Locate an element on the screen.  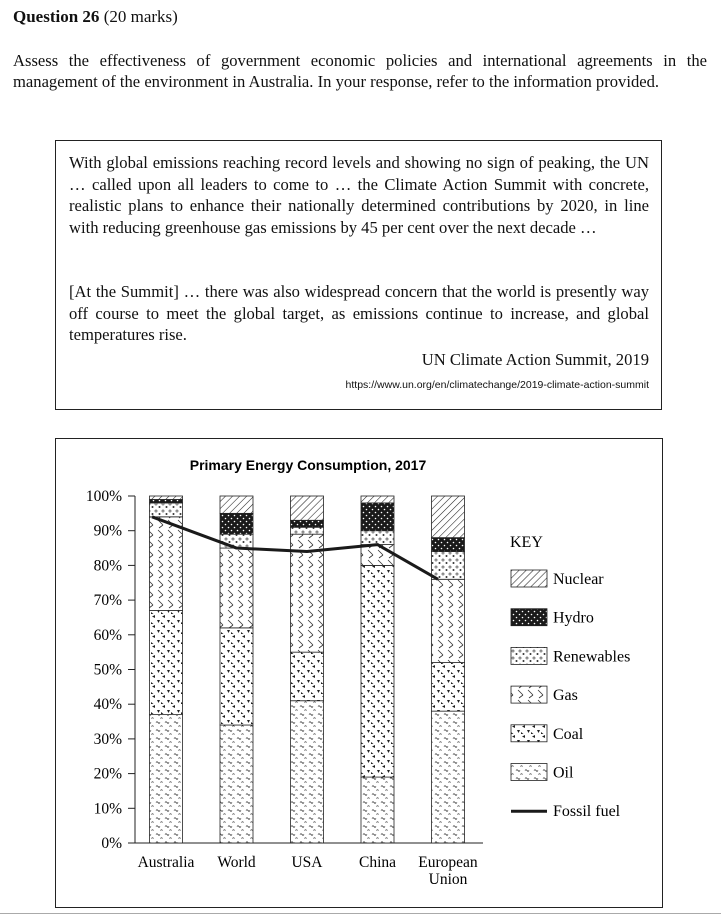
legend-swatch-hydro is located at coordinates (529, 617).